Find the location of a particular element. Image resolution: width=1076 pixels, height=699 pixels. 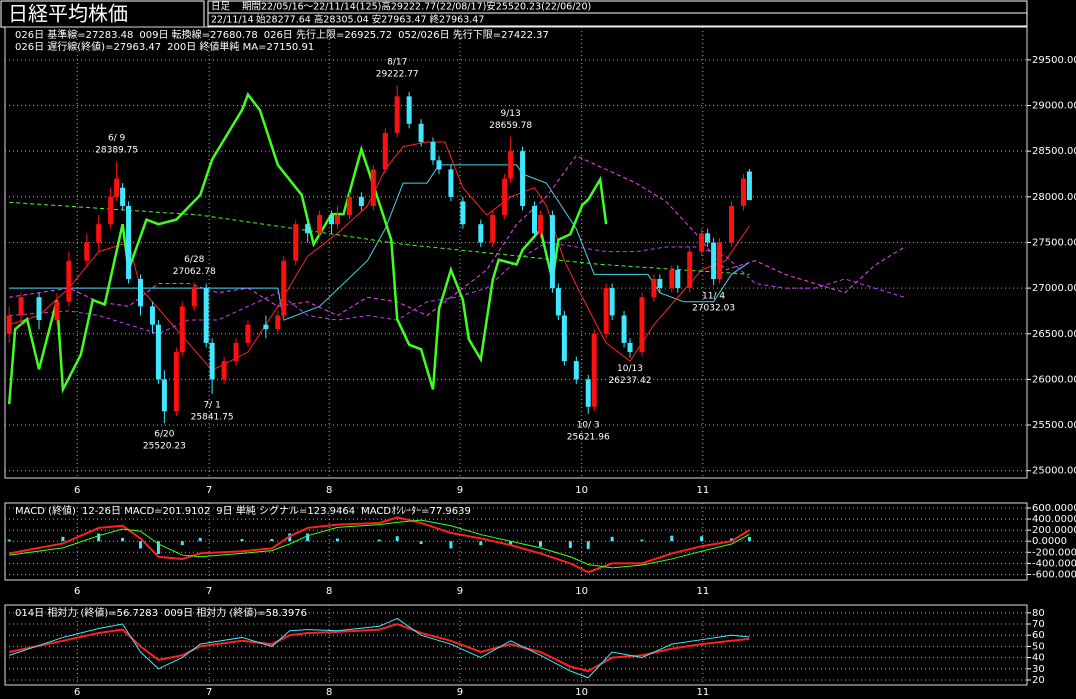

x-tick-label: 8 is located at coordinates (329, 490).